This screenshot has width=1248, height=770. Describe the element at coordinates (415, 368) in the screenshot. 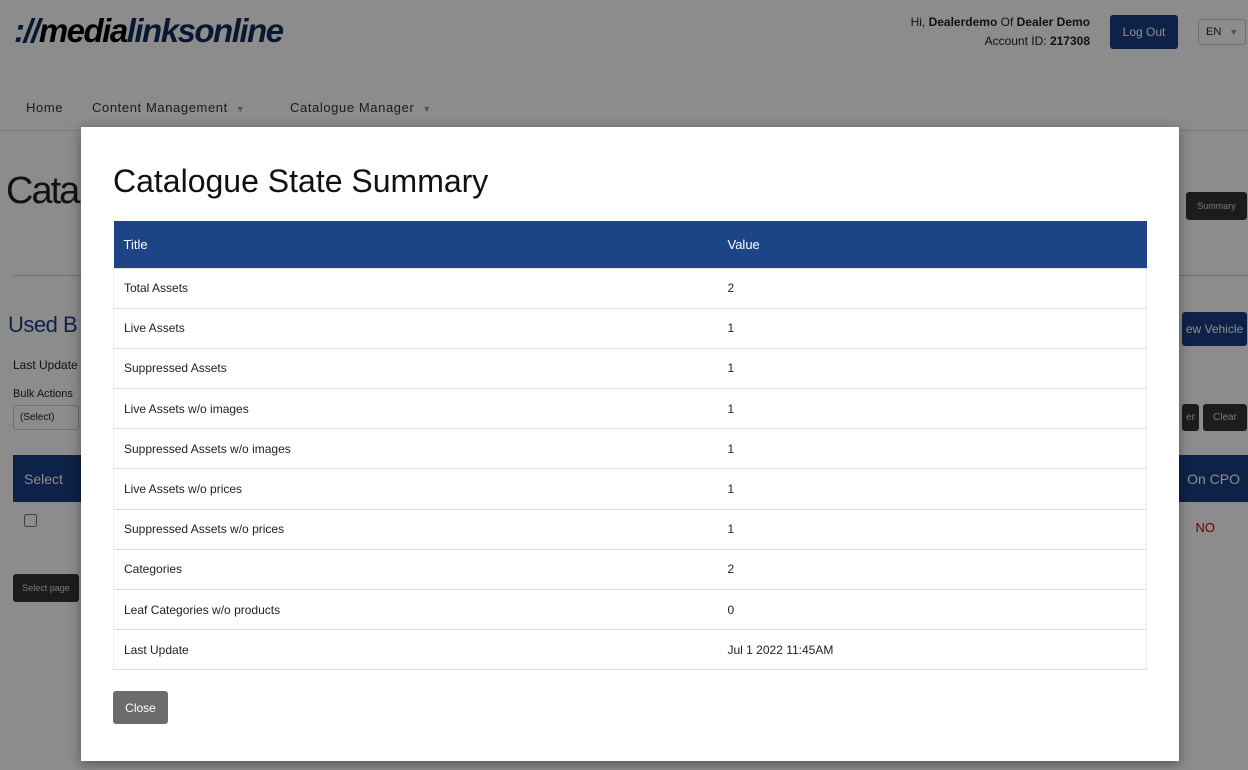

I see `row-title: Suppressed Assets` at that location.